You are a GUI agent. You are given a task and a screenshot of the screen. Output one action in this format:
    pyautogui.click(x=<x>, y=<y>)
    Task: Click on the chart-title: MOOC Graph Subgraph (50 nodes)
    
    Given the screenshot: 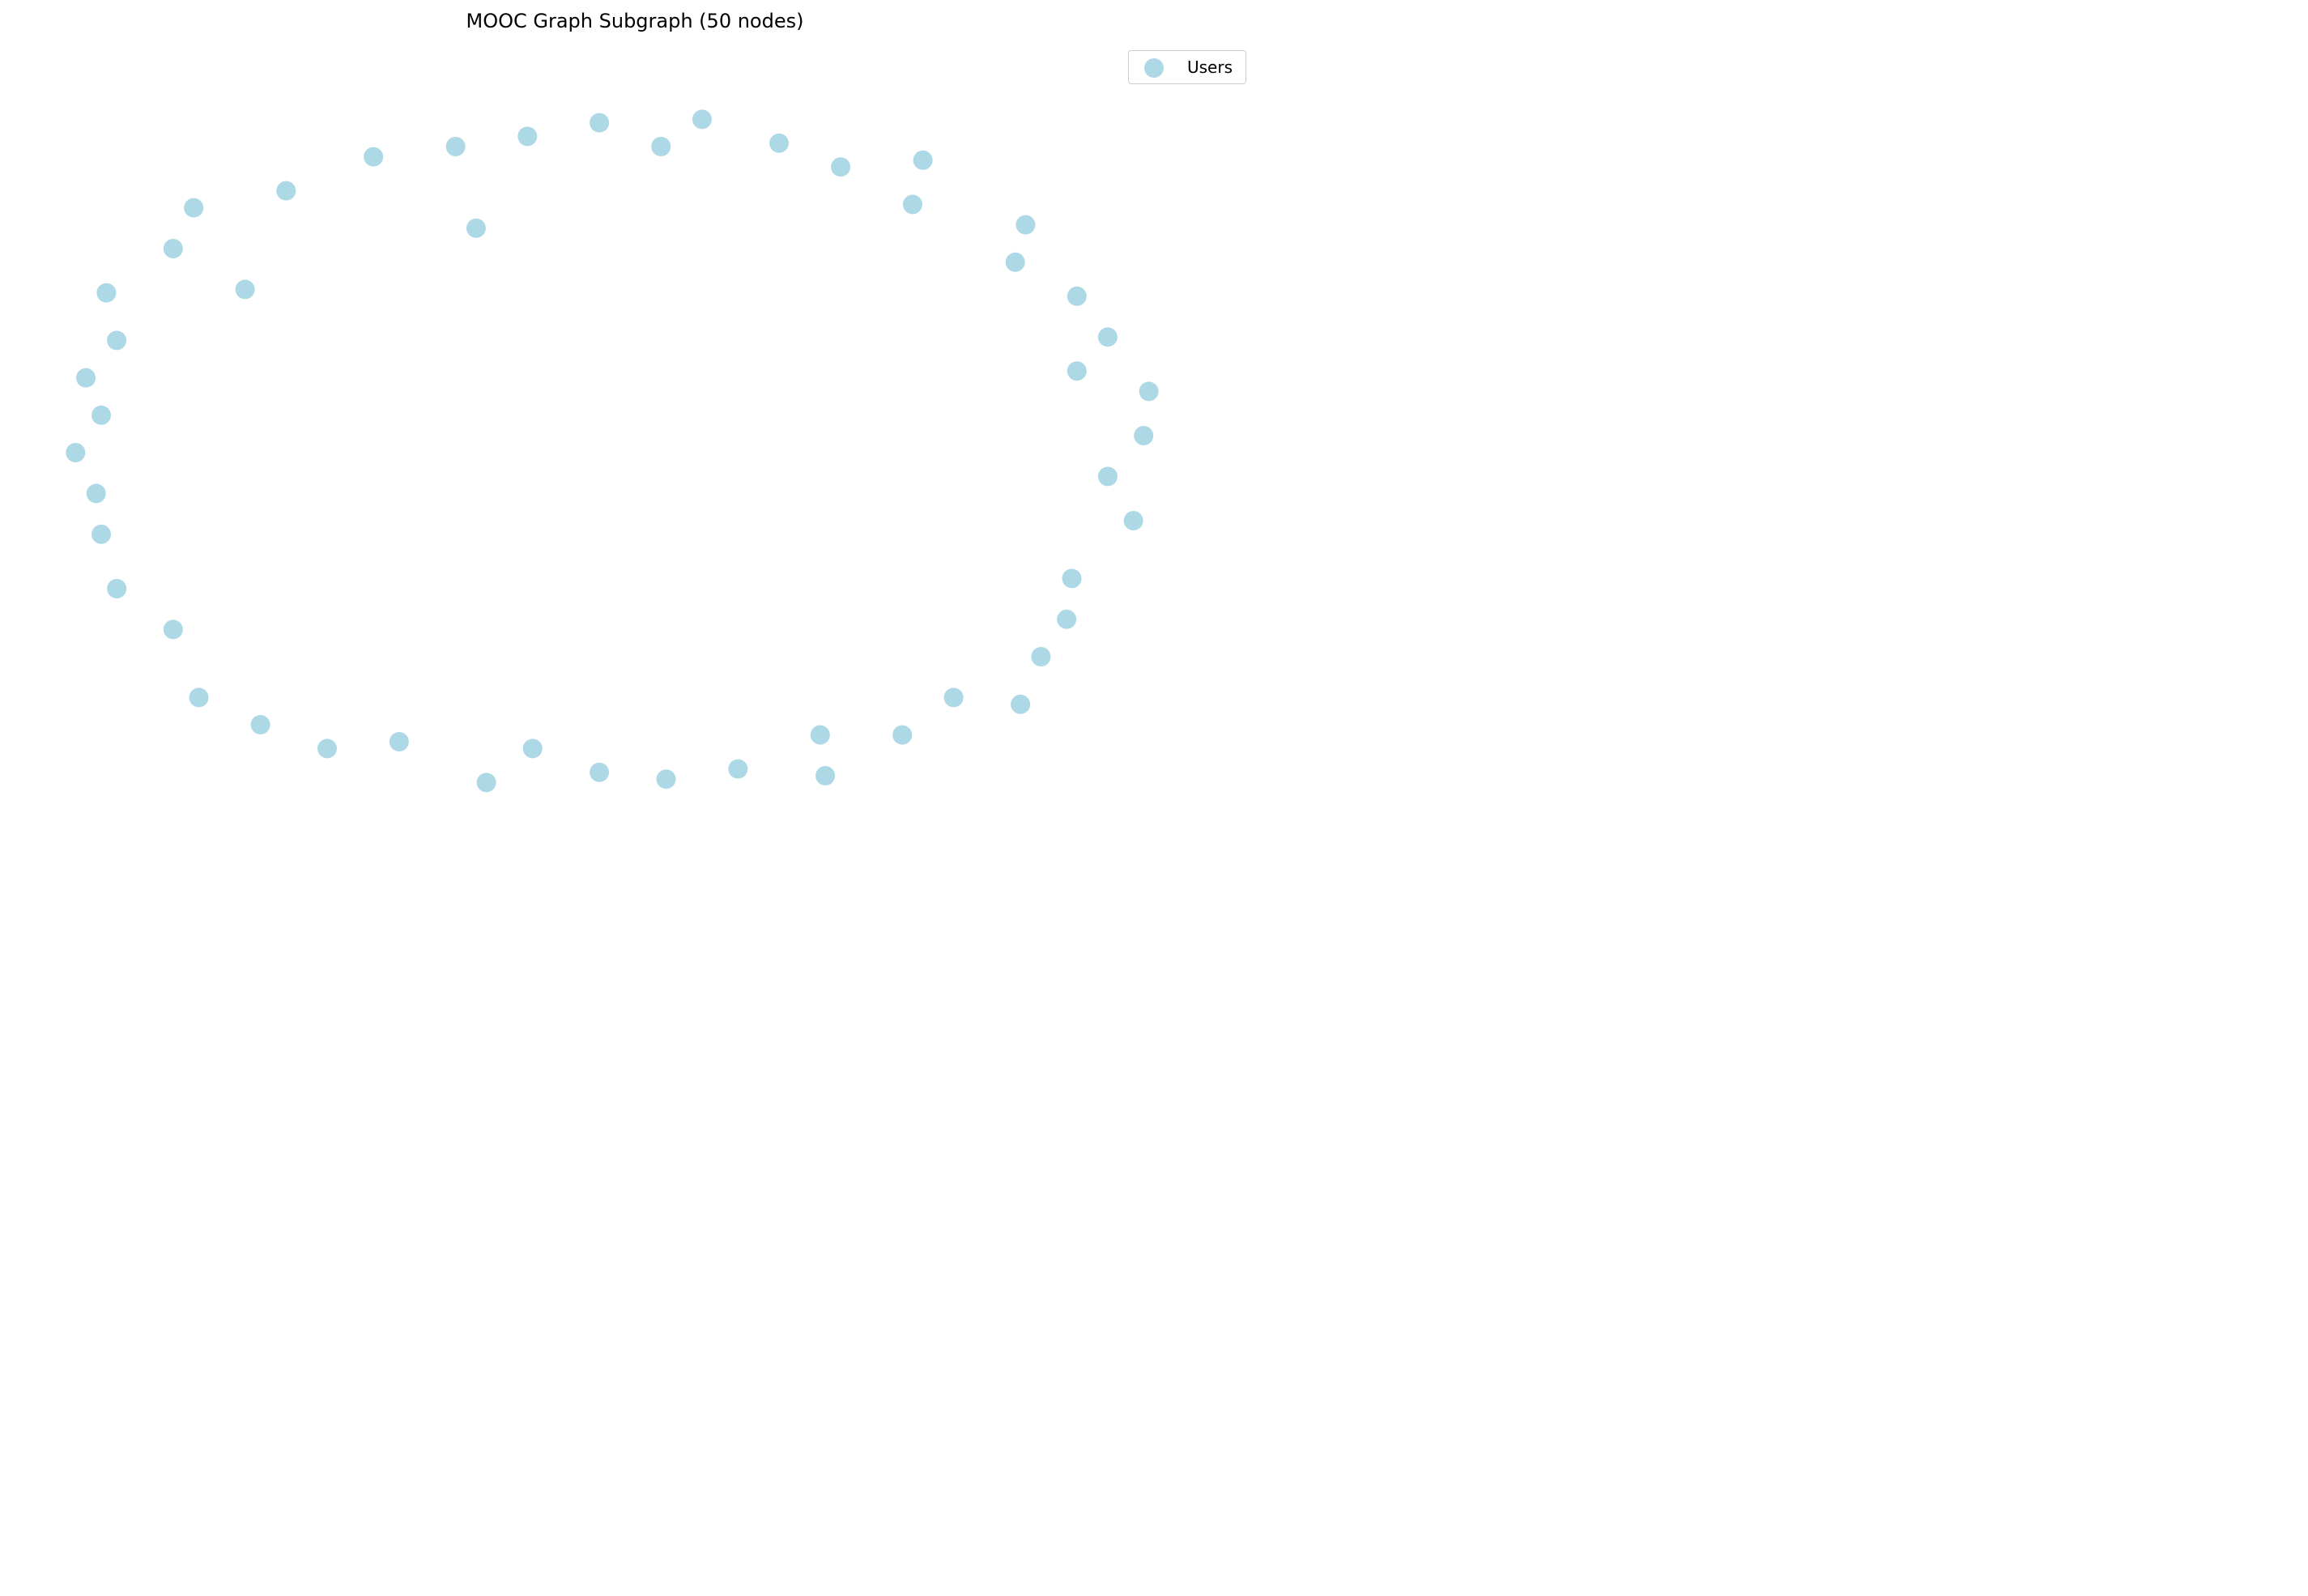 What is the action you would take?
    pyautogui.click(x=635, y=21)
    